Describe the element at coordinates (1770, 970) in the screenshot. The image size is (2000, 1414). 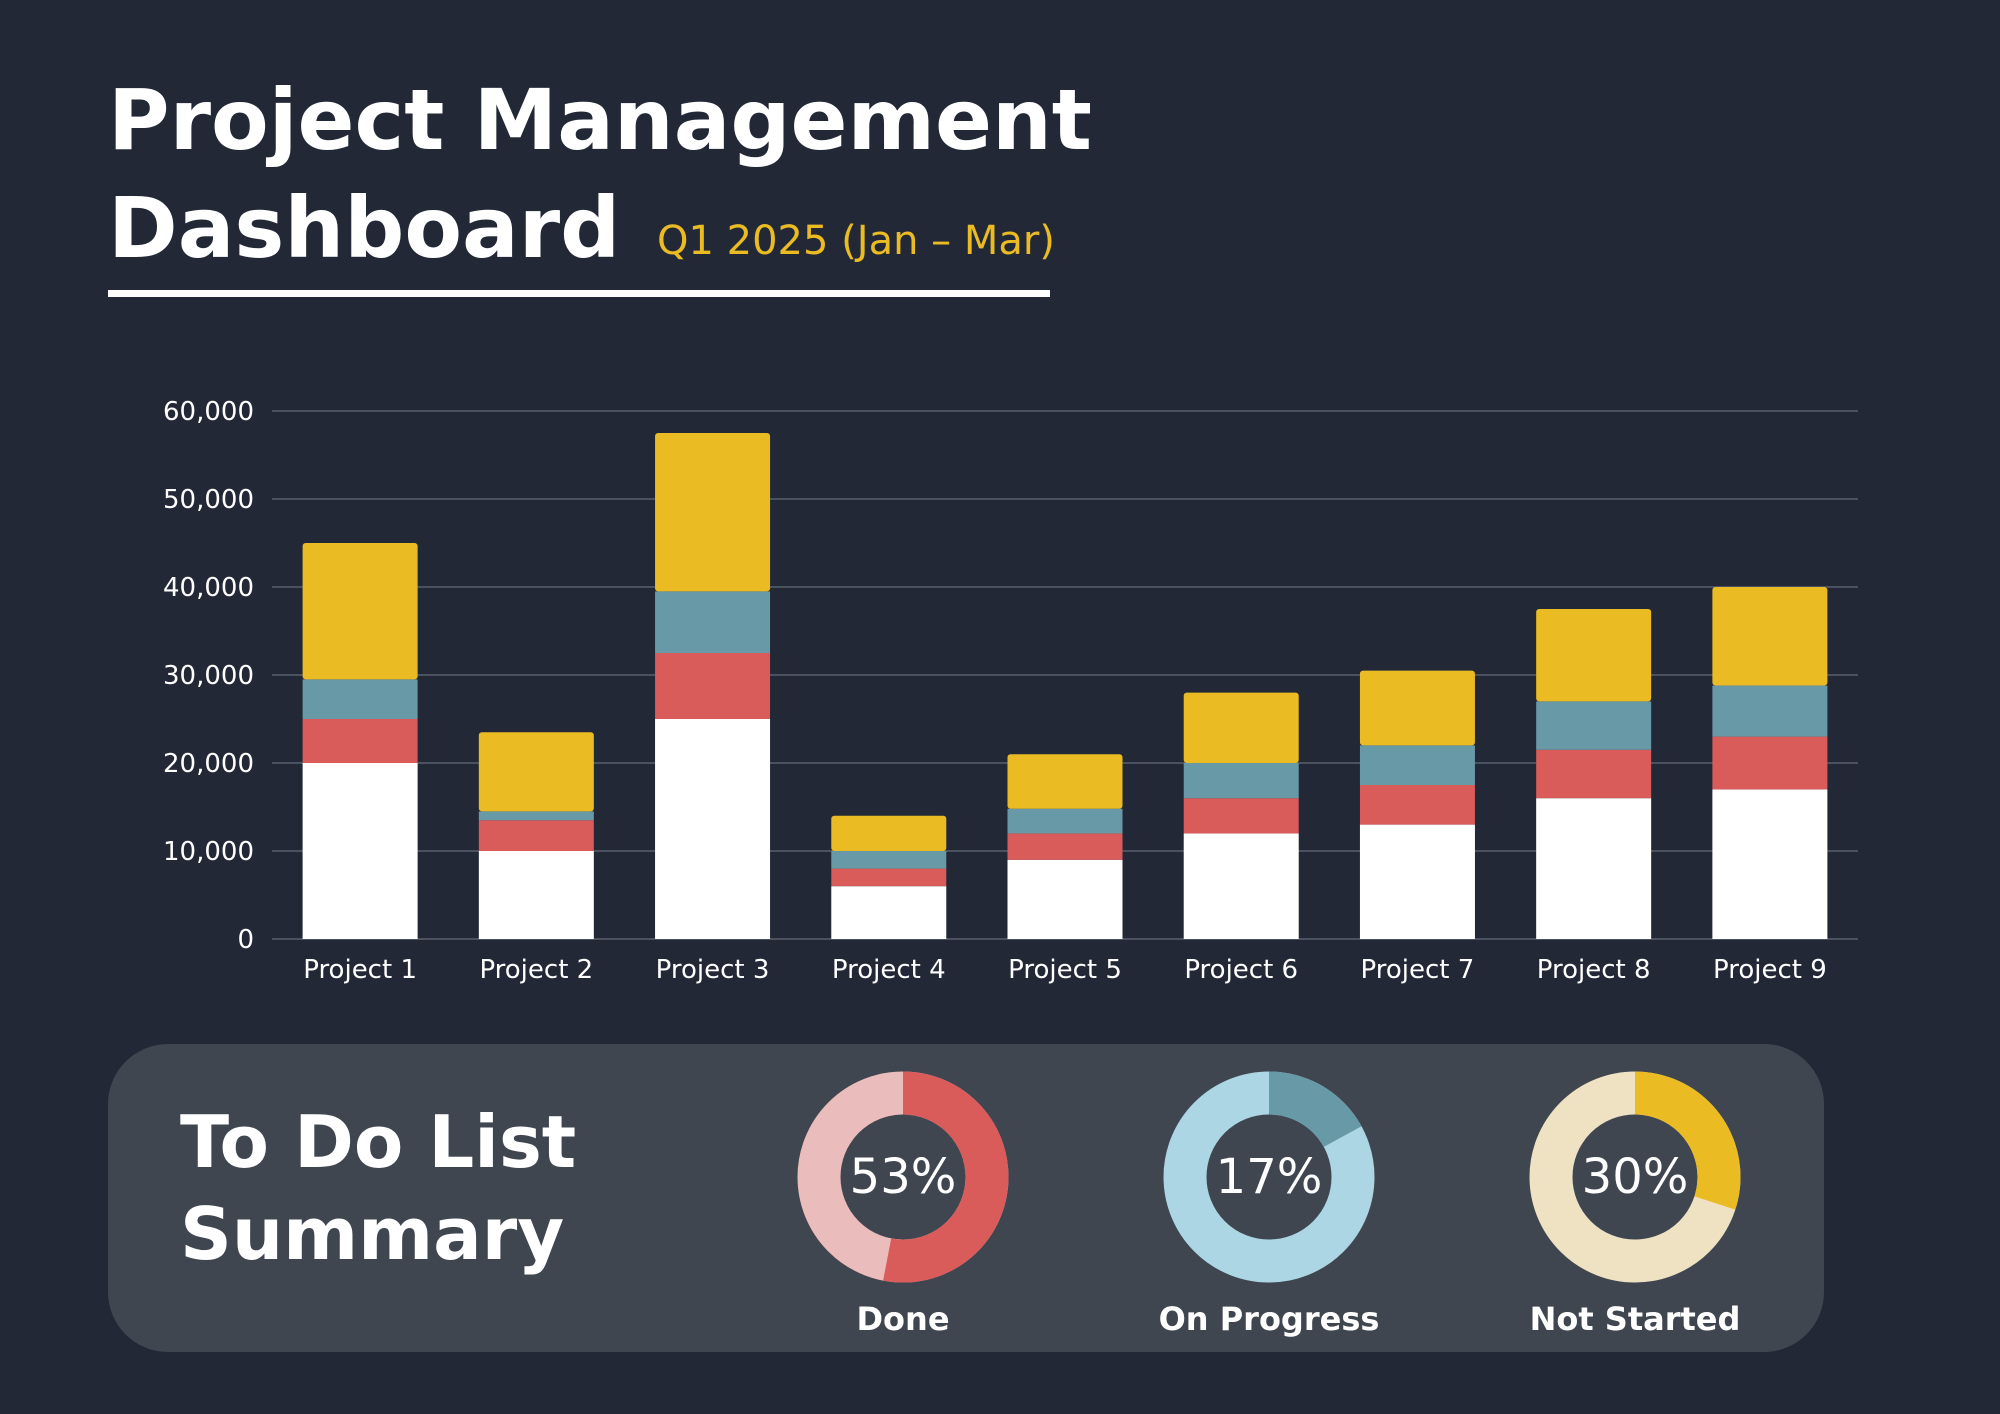
I see `x-tick-label: Project 9` at that location.